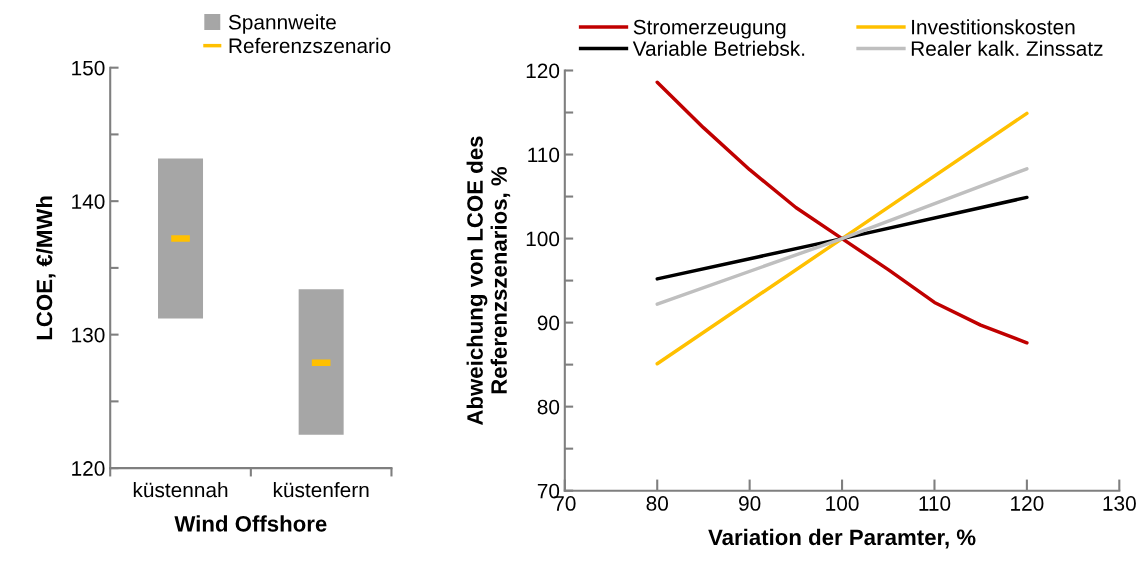  I want to click on y-axis-title: LCOE, €/MWh, so click(45, 268).